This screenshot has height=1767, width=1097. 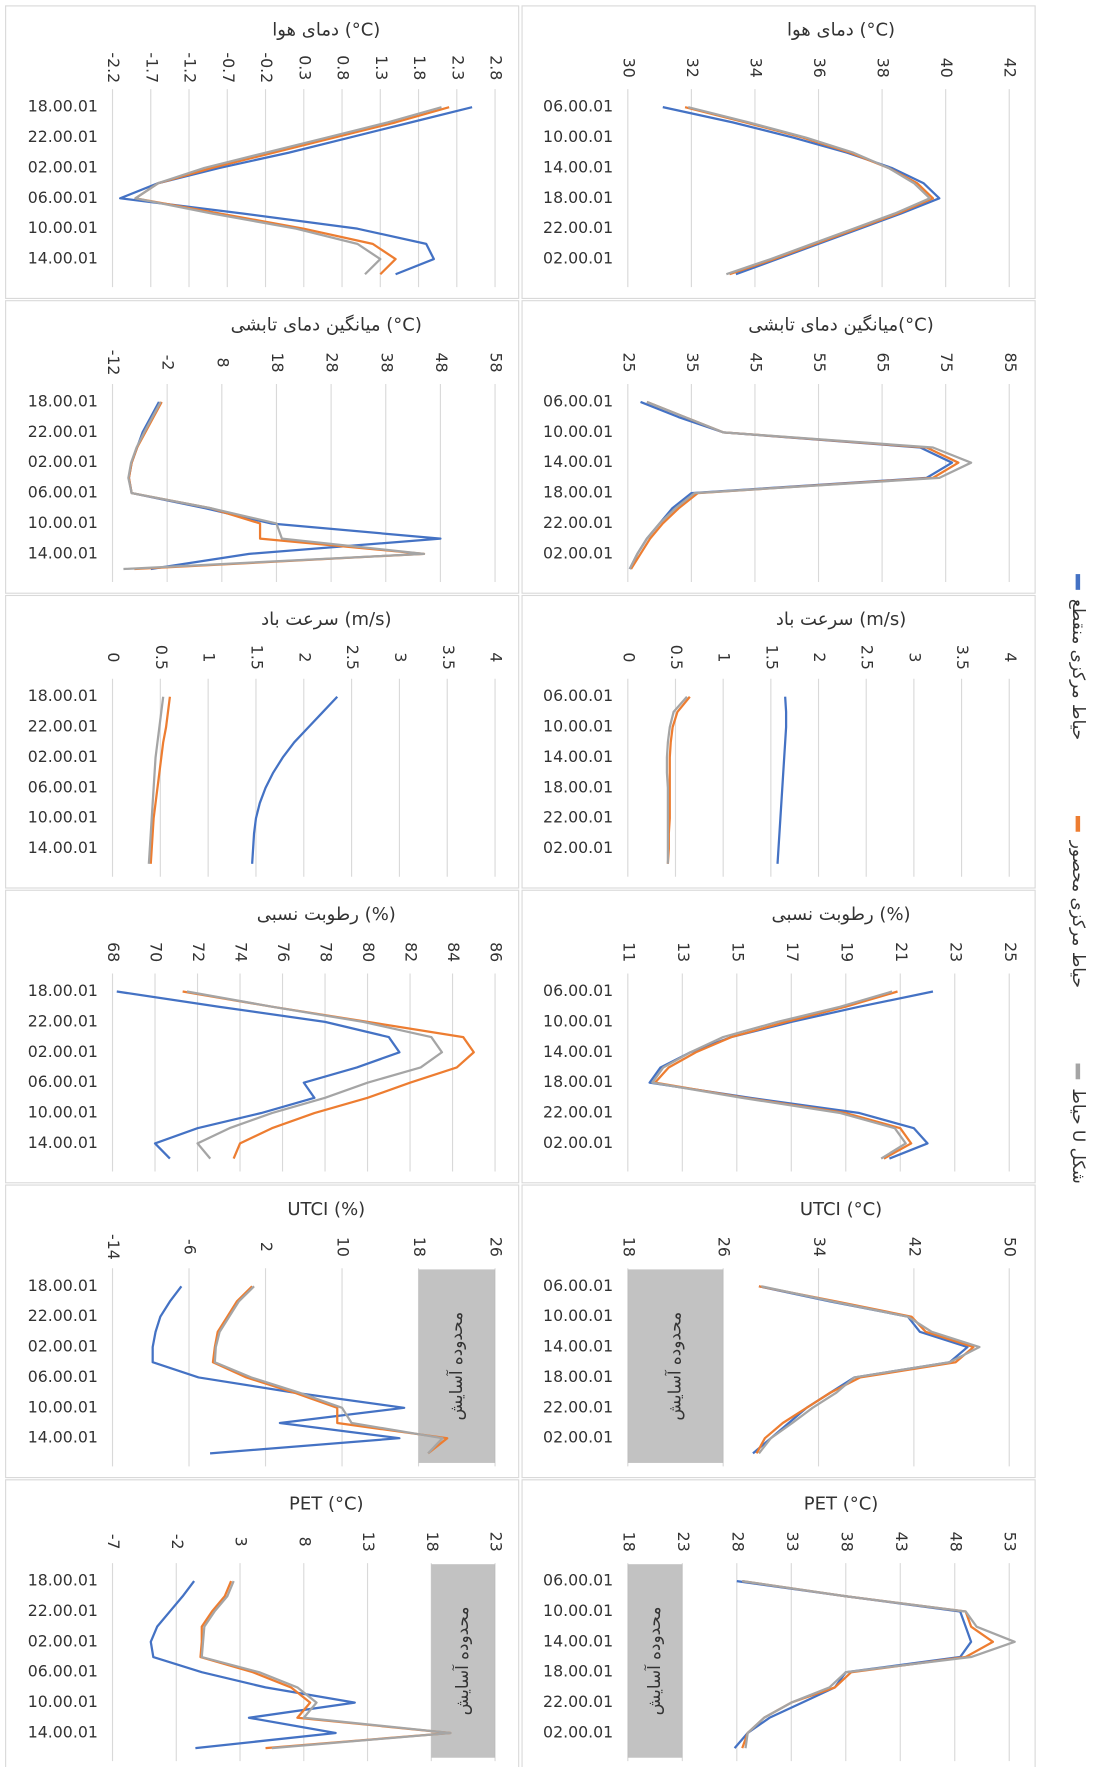 I want to click on legend-marker, so click(x=1078, y=582).